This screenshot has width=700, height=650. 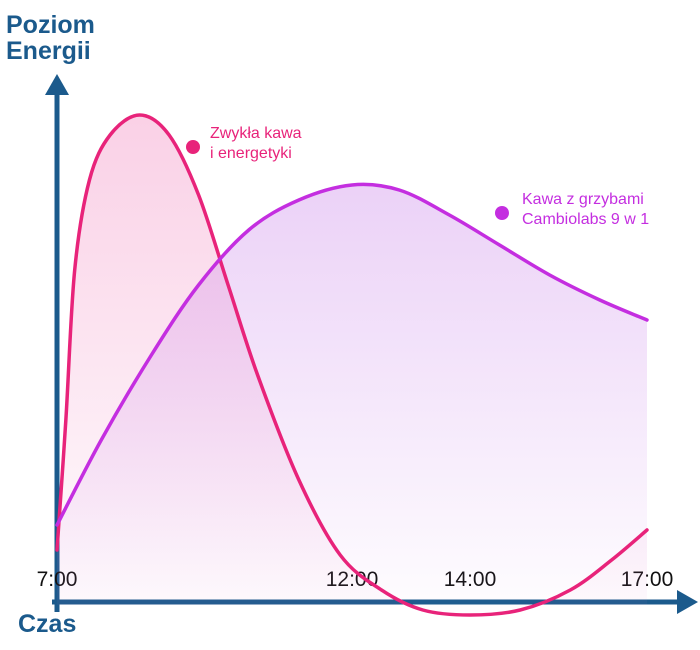 I want to click on legend-label: Kawa z grzybami Cambiolabs 9 w 1, so click(x=586, y=209).